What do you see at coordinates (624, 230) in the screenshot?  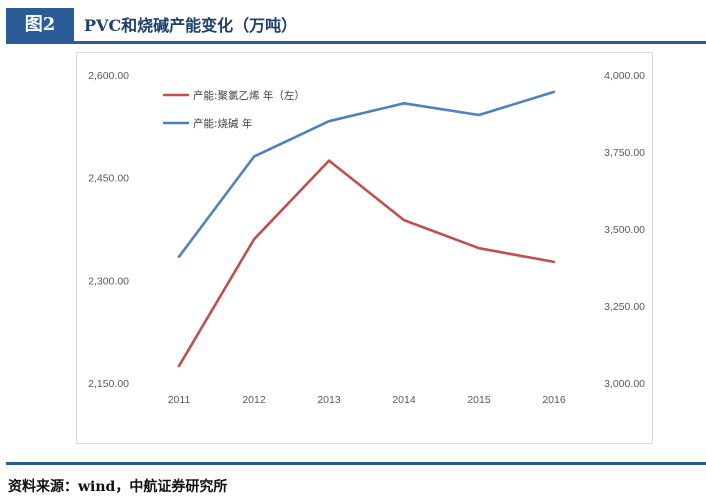 I see `y-right-tick-label: 3,500.00` at bounding box center [624, 230].